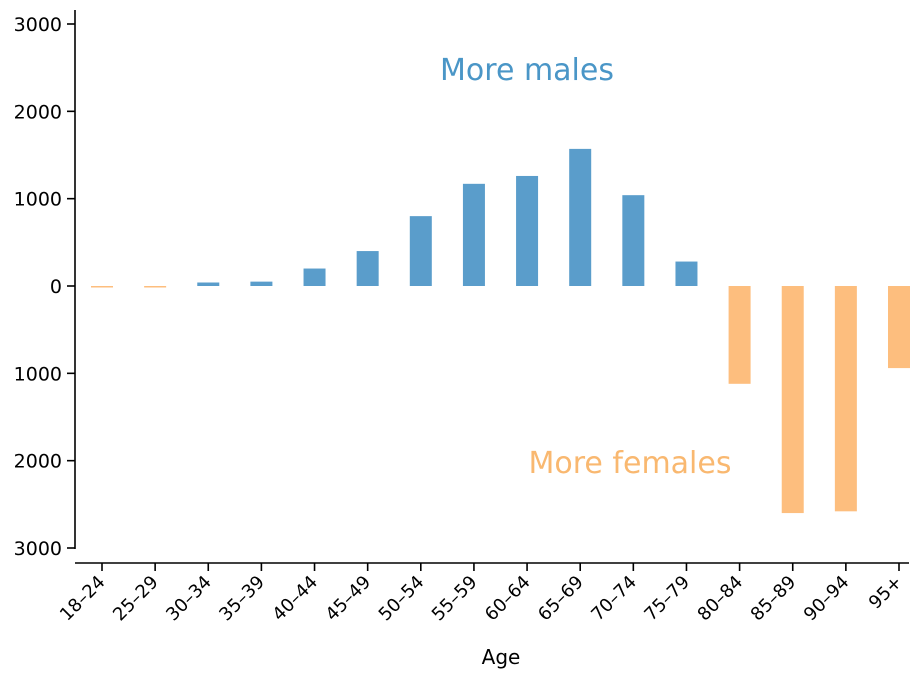 The width and height of the screenshot is (914, 675). I want to click on x-tick-label: 85–89, so click(774, 599).